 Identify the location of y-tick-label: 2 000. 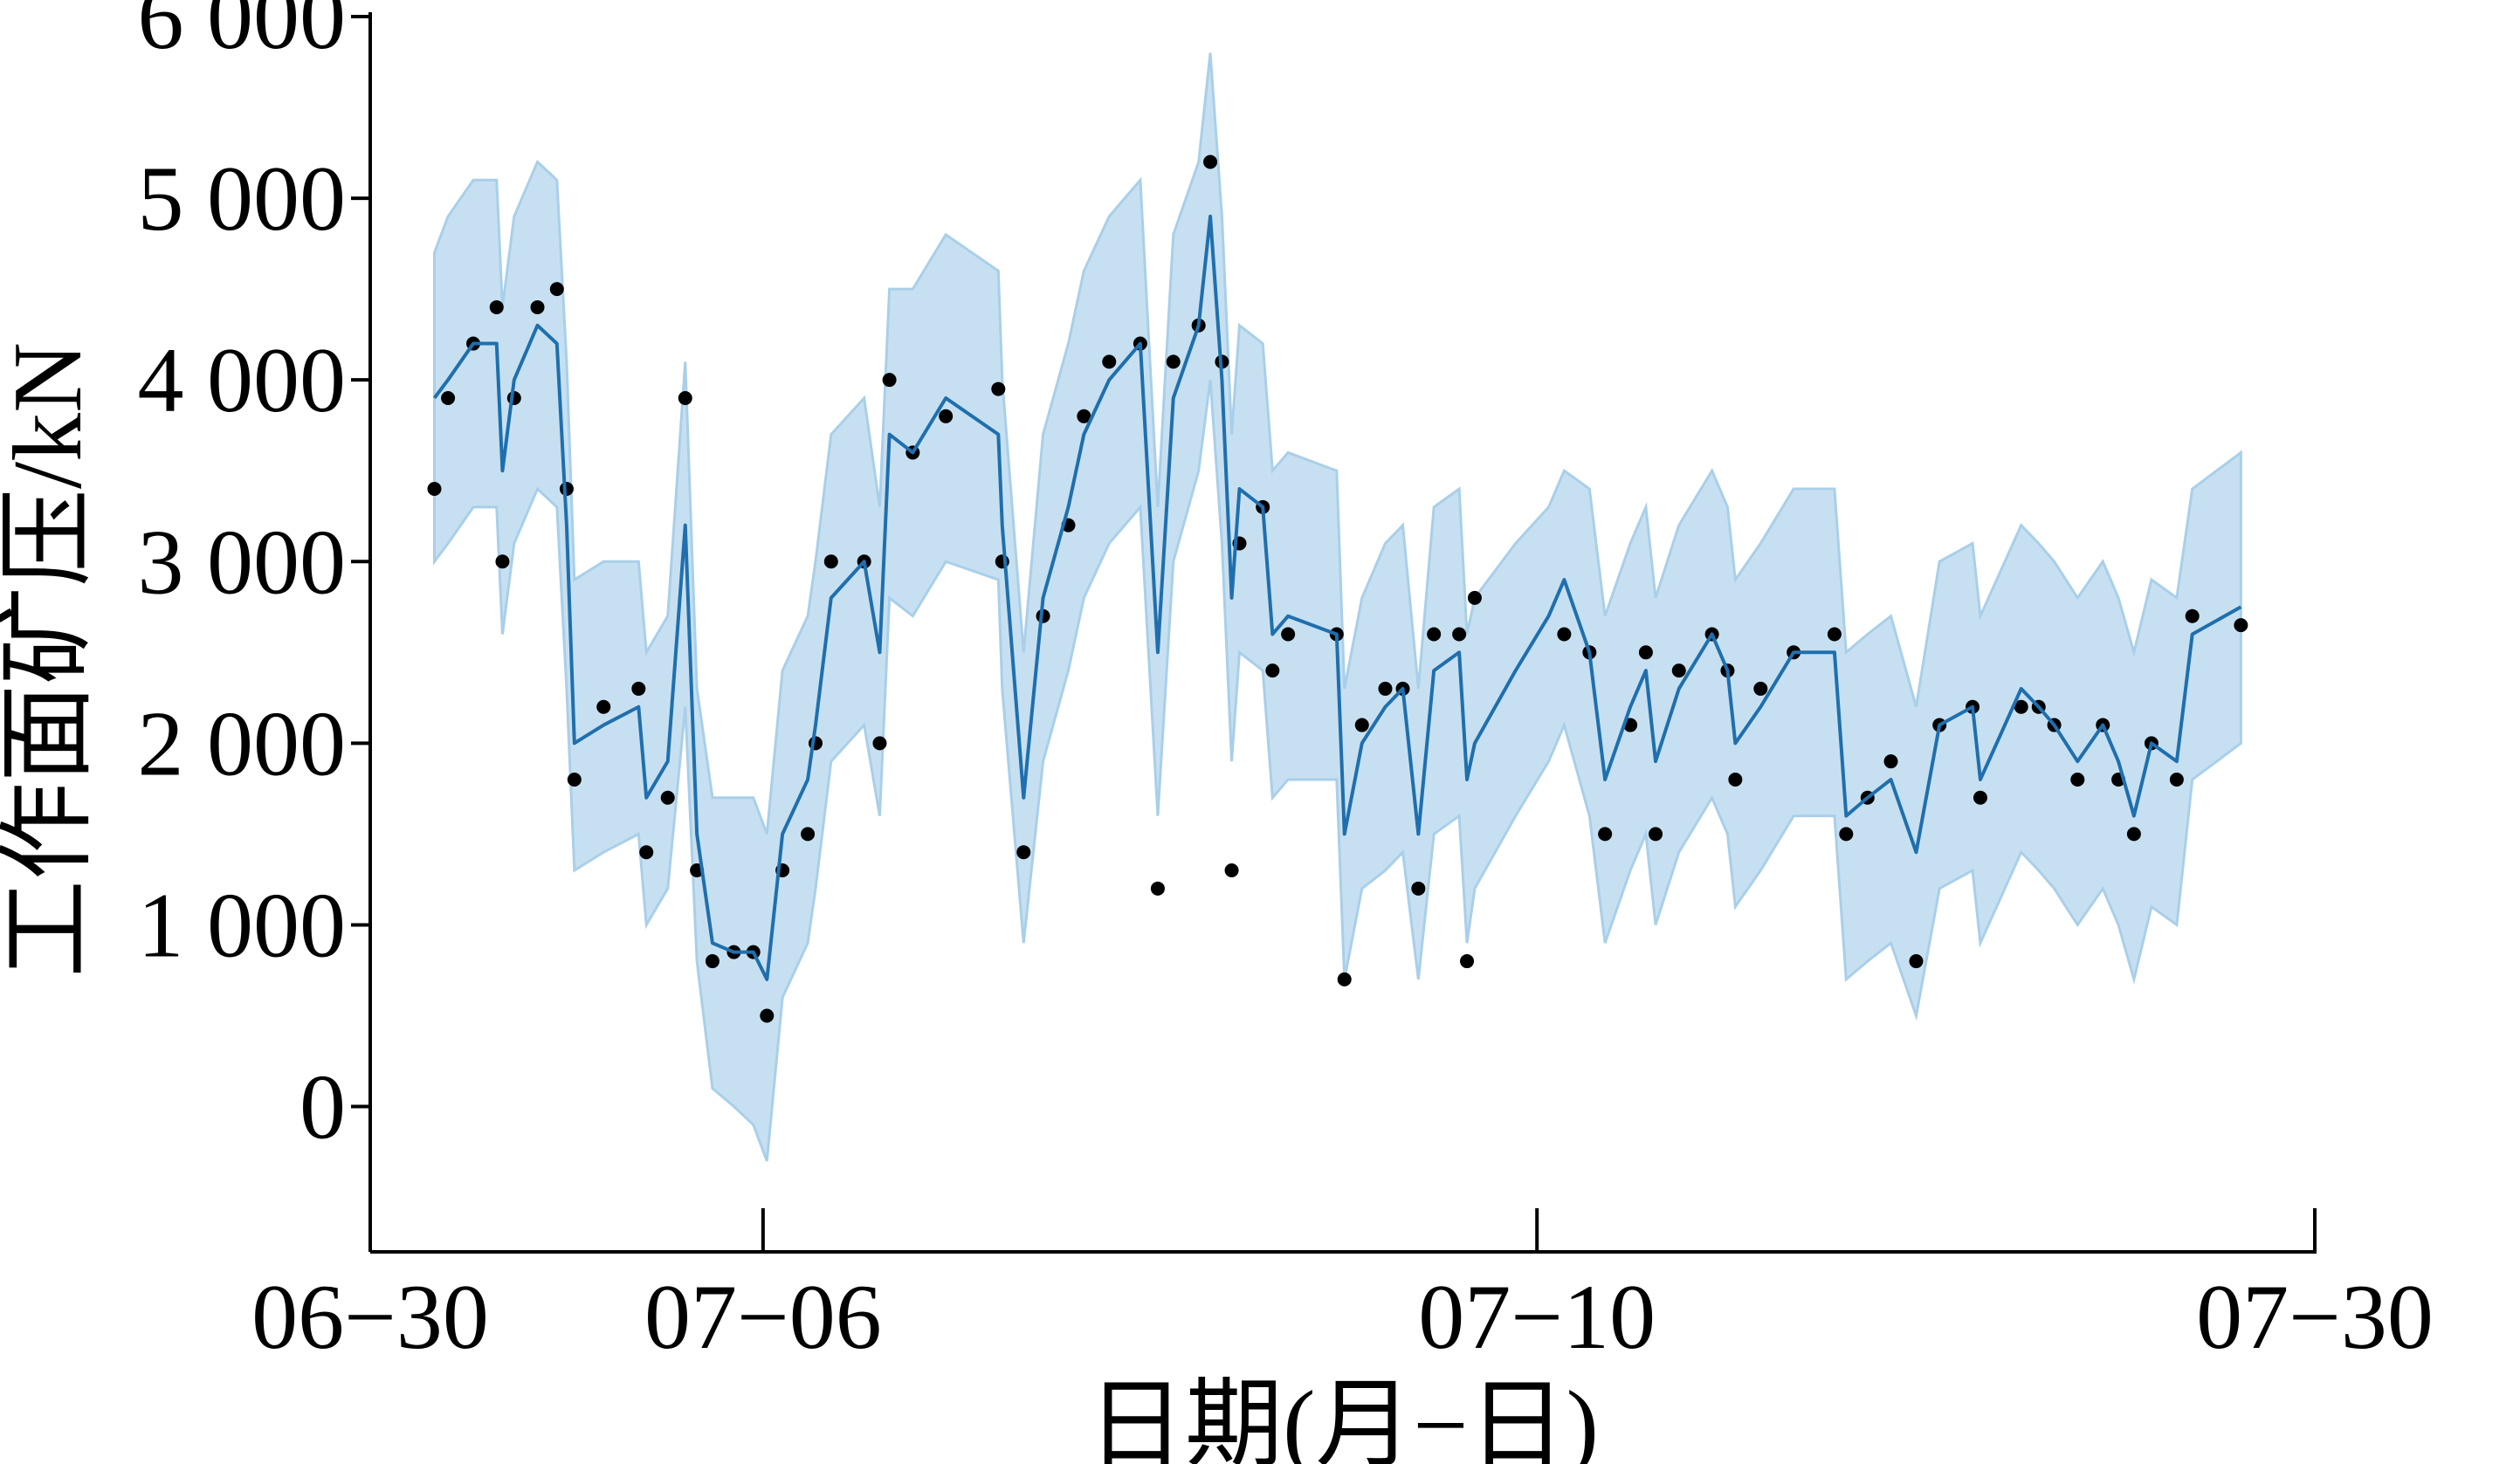
(242, 743).